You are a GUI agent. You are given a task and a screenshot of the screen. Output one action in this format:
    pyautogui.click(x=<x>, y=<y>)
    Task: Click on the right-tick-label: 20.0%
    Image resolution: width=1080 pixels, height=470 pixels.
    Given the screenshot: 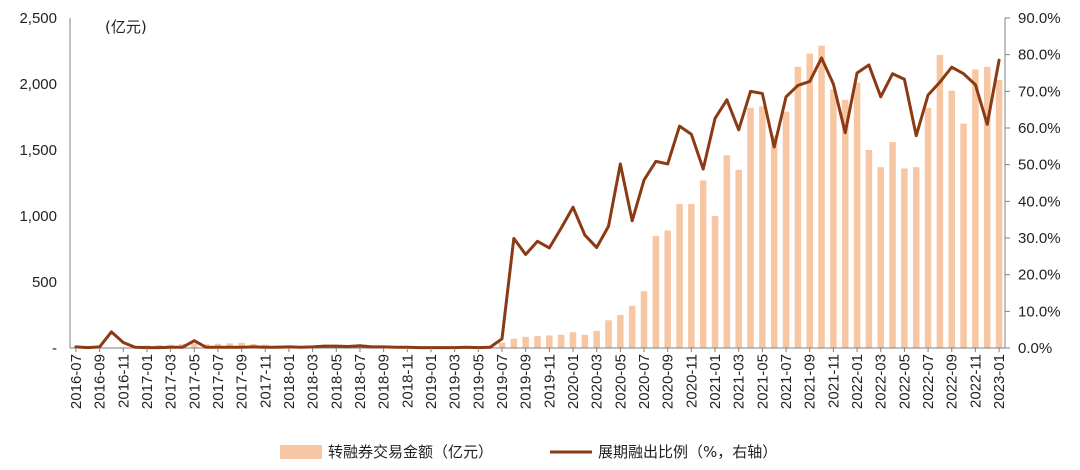 What is the action you would take?
    pyautogui.click(x=1039, y=275)
    